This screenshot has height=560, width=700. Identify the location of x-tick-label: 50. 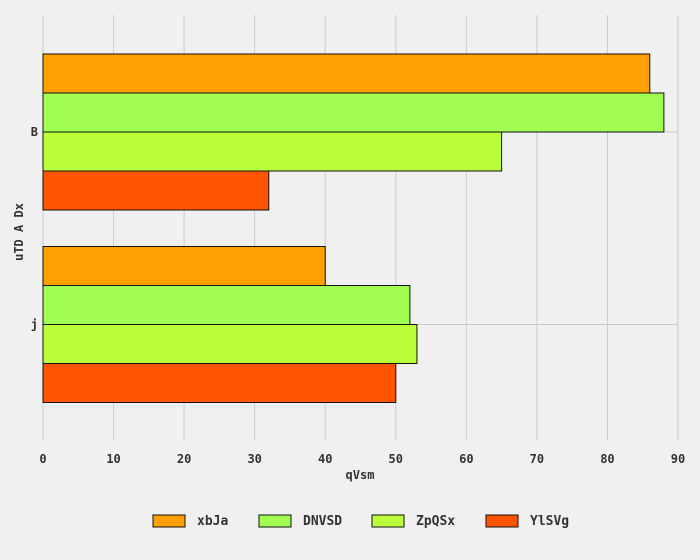
(396, 459).